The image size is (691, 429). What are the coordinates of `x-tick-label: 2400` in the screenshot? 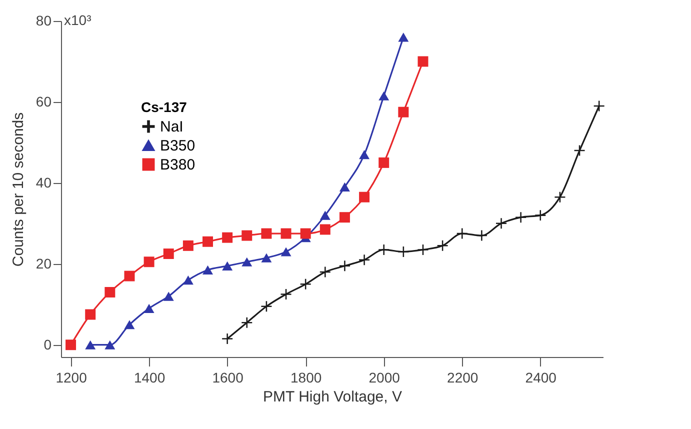 It's located at (541, 378).